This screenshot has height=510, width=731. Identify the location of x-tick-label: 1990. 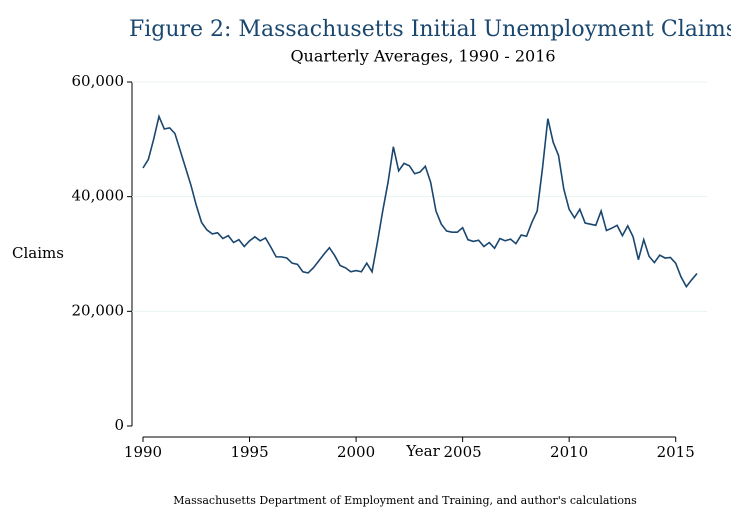
(143, 452).